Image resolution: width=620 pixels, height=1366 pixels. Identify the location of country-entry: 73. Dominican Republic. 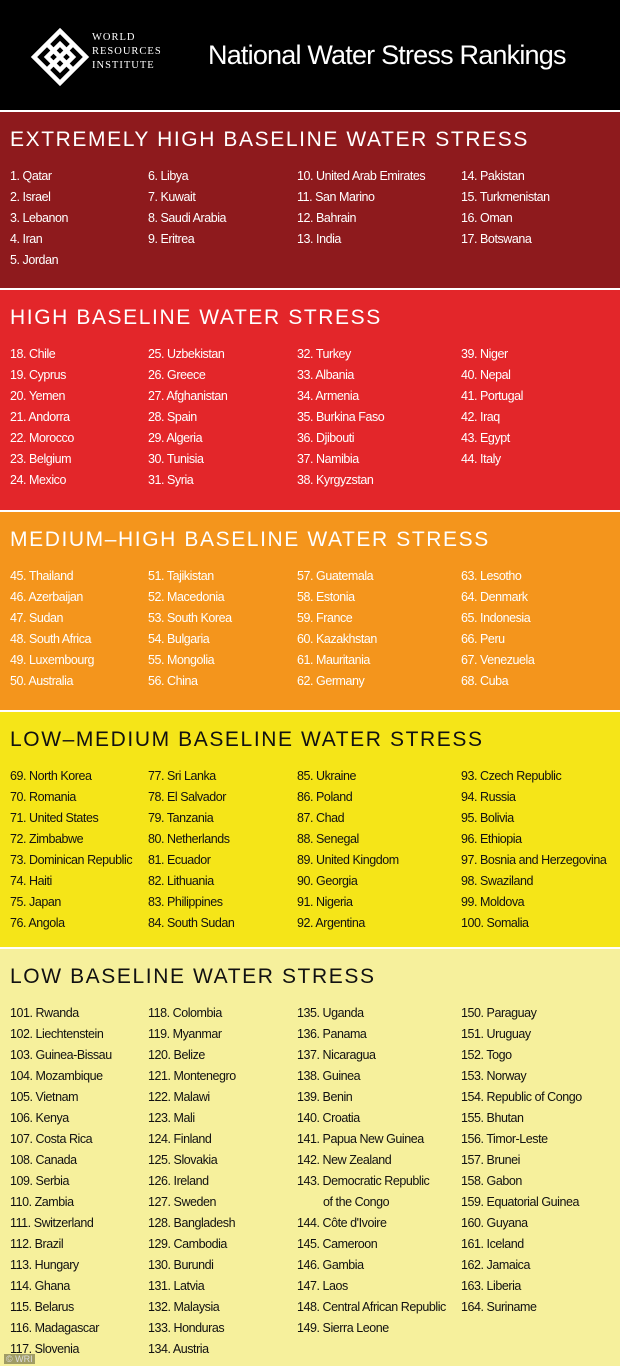
(71, 860).